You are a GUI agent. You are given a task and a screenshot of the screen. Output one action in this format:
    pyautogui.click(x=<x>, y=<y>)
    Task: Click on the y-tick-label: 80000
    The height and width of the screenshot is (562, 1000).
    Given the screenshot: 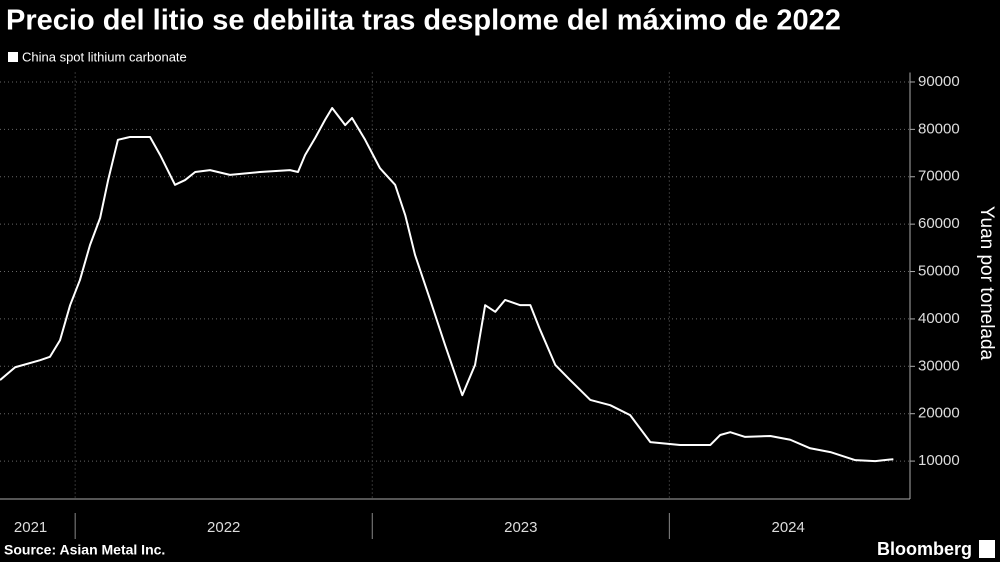 What is the action you would take?
    pyautogui.click(x=939, y=128)
    